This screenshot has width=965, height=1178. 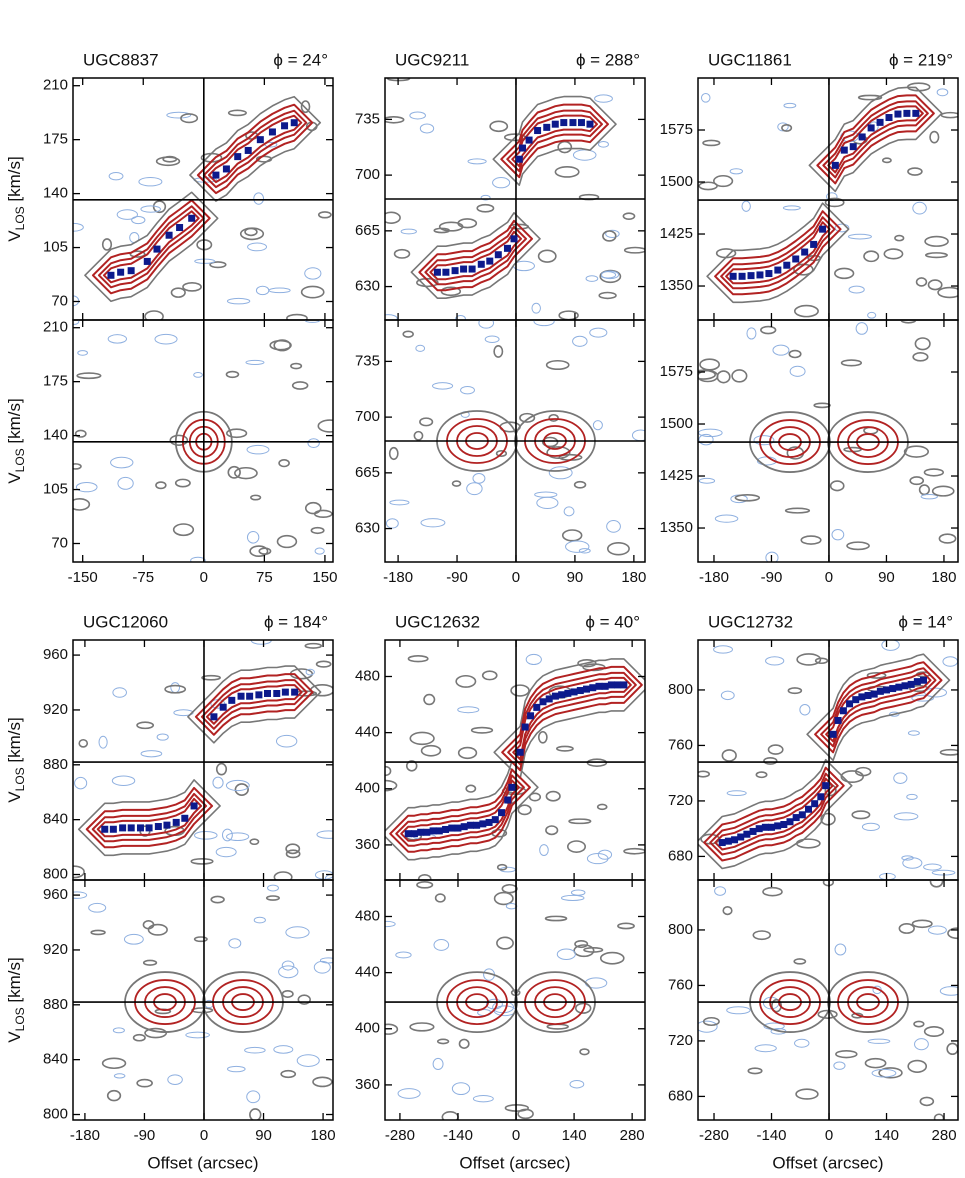 What do you see at coordinates (886, 1135) in the screenshot?
I see `x-tick-label: 140` at bounding box center [886, 1135].